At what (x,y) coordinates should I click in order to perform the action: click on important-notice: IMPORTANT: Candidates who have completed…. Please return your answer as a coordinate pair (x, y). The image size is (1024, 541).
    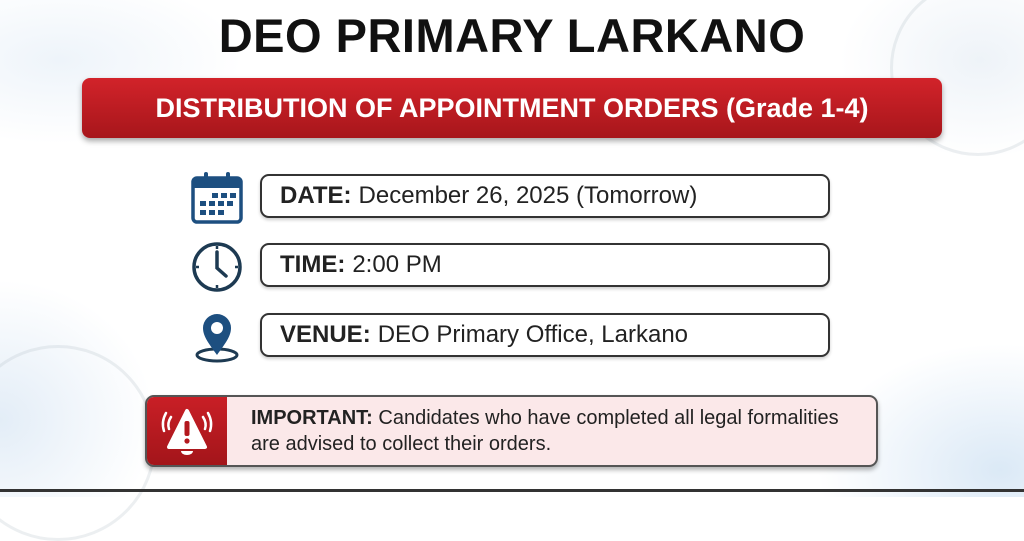
    Looking at the image, I should click on (511, 431).